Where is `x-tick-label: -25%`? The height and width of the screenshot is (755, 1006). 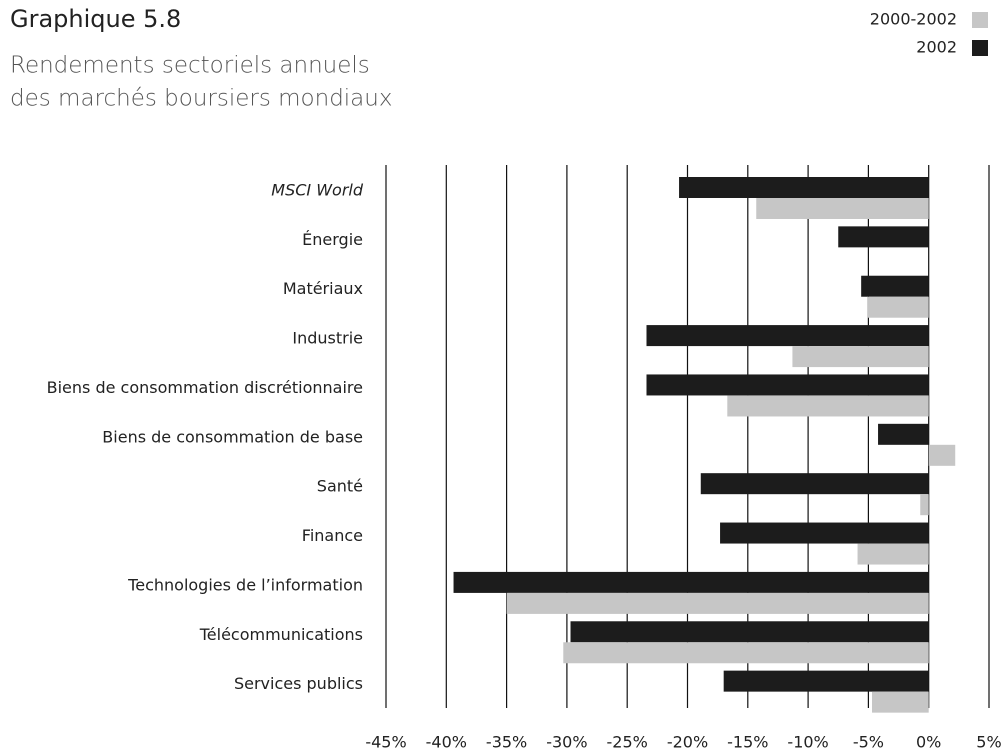 x-tick-label: -25% is located at coordinates (627, 742).